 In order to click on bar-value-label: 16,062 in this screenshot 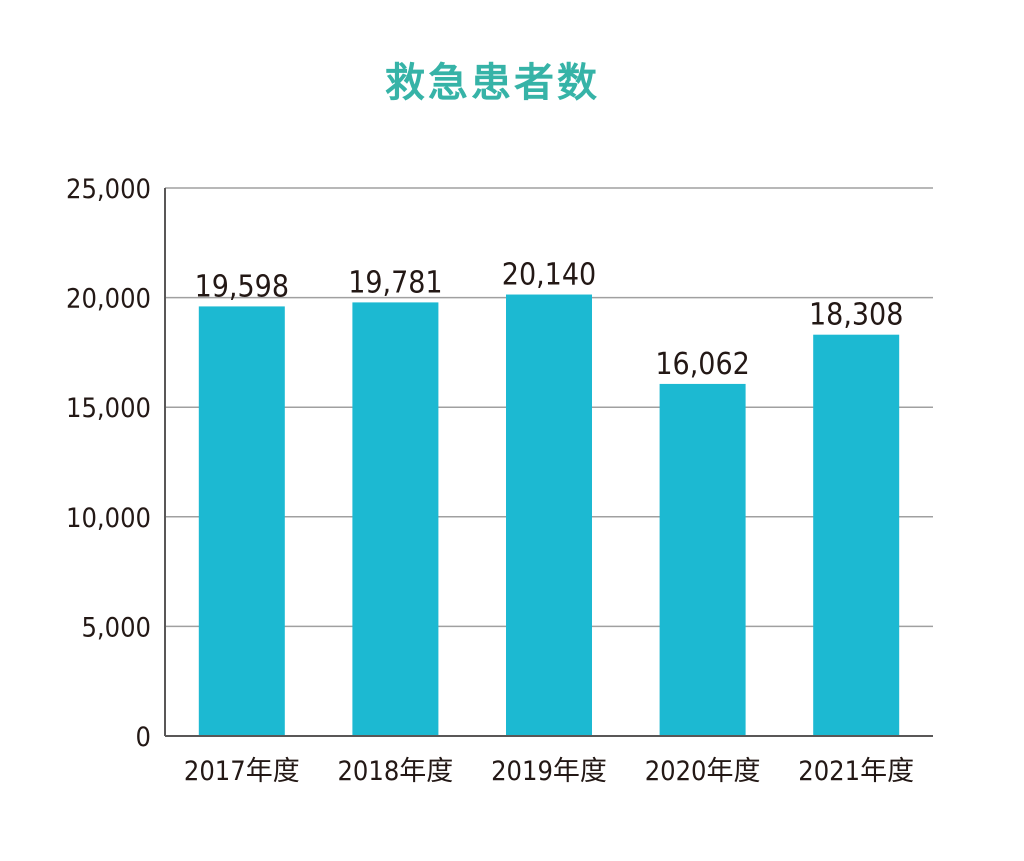, I will do `click(702, 364)`.